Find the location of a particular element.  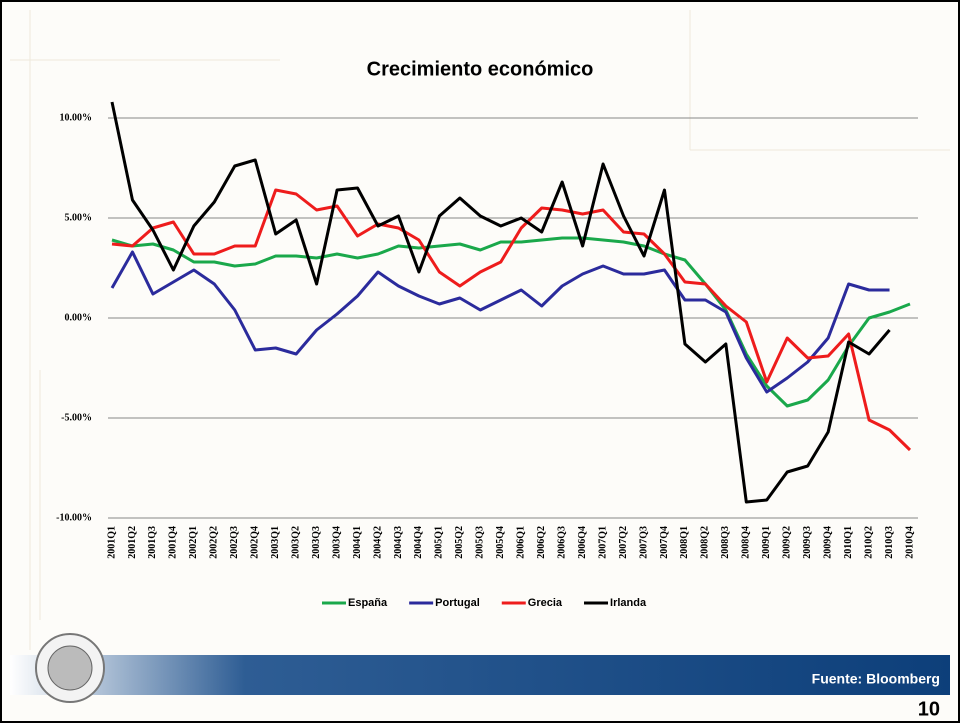

x-tick-label: 2007Q3 is located at coordinates (643, 542).